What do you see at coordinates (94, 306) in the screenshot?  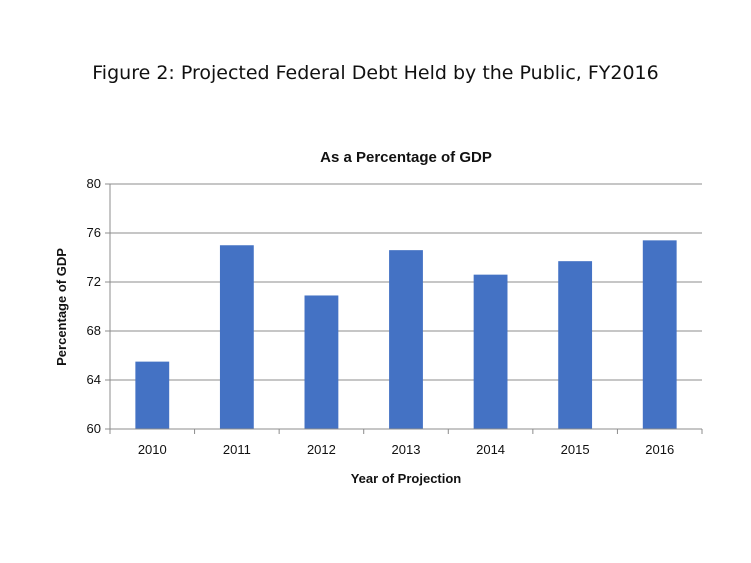 I see `y-tick-labels: 60 64 68 72 76 80` at bounding box center [94, 306].